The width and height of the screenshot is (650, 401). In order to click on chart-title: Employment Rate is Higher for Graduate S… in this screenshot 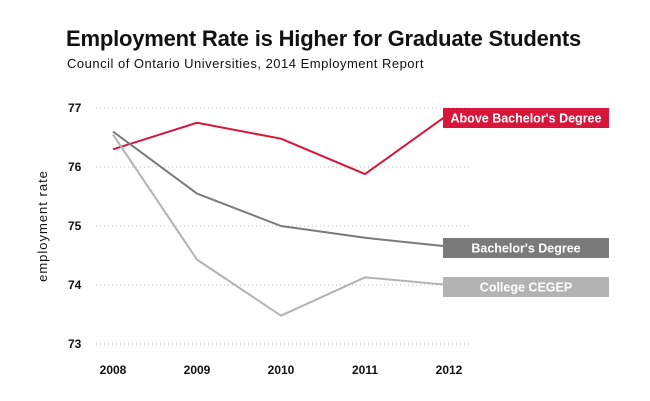, I will do `click(324, 38)`.